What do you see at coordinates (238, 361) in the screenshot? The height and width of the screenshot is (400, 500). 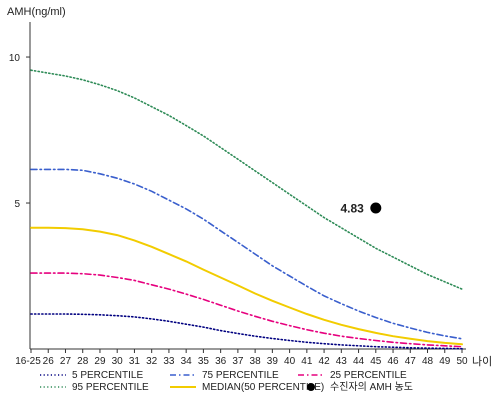 I see `x-tick-label: 37` at bounding box center [238, 361].